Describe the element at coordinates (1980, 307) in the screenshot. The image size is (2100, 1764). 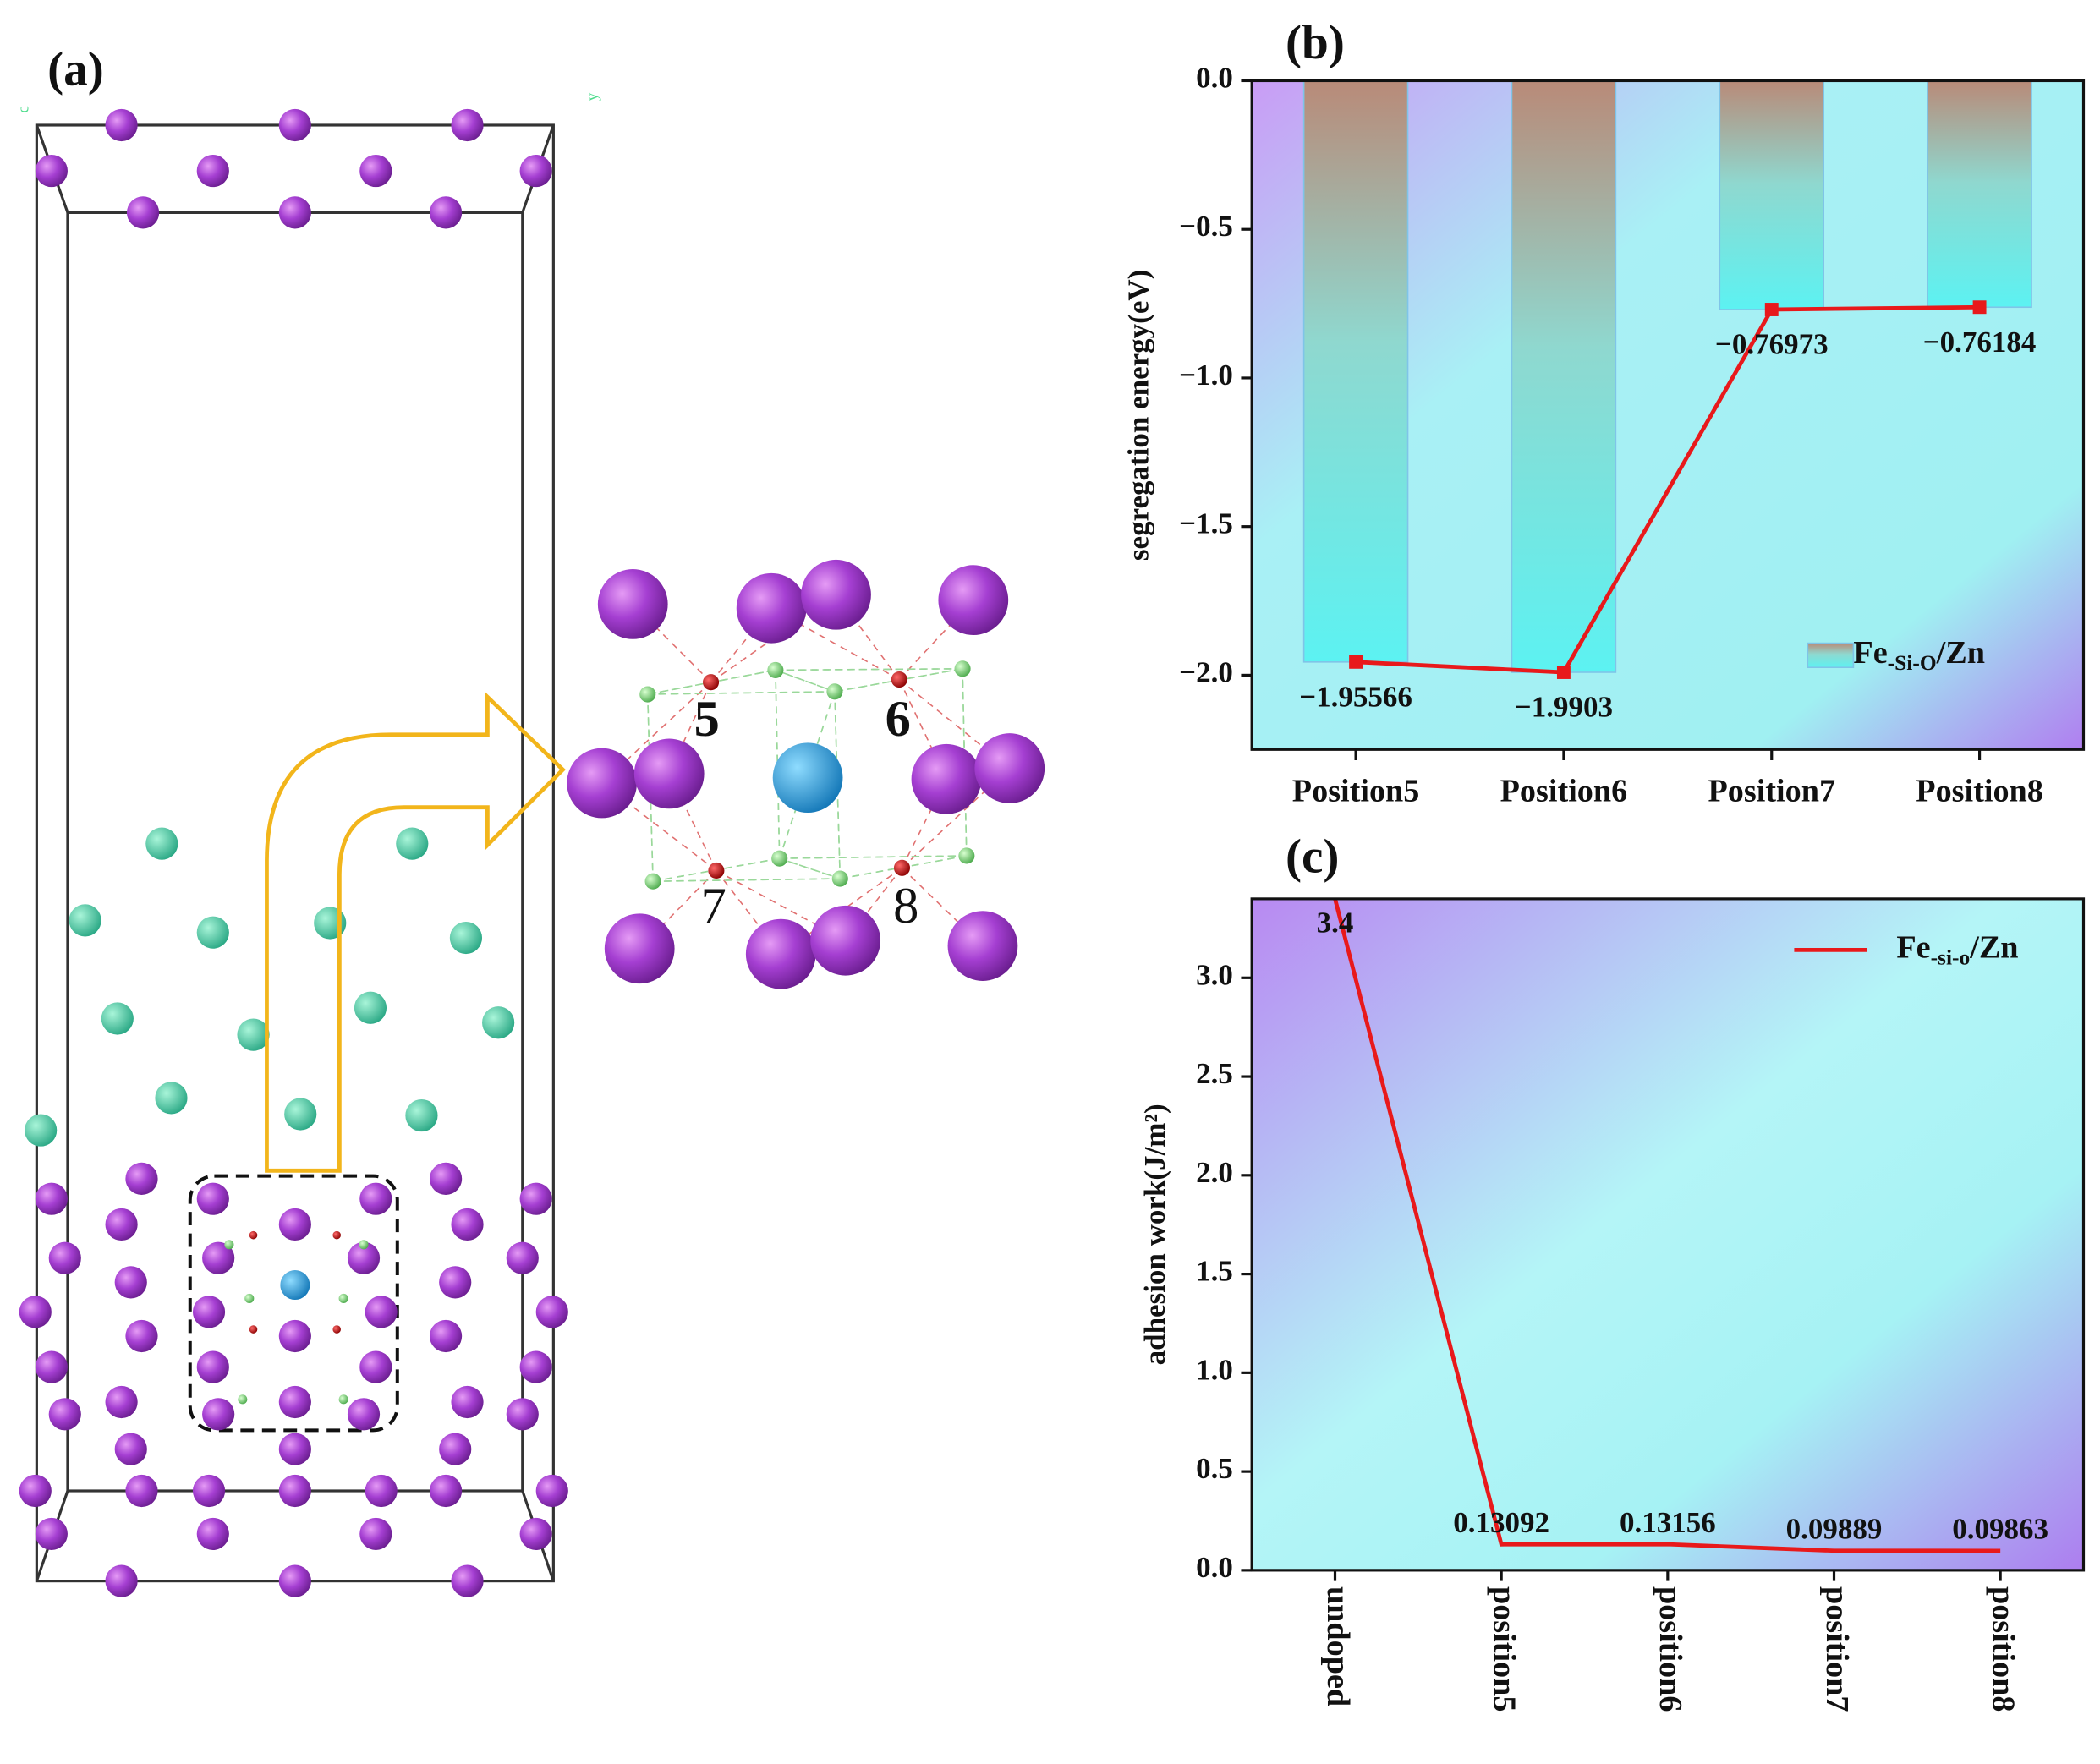
I see `marker` at that location.